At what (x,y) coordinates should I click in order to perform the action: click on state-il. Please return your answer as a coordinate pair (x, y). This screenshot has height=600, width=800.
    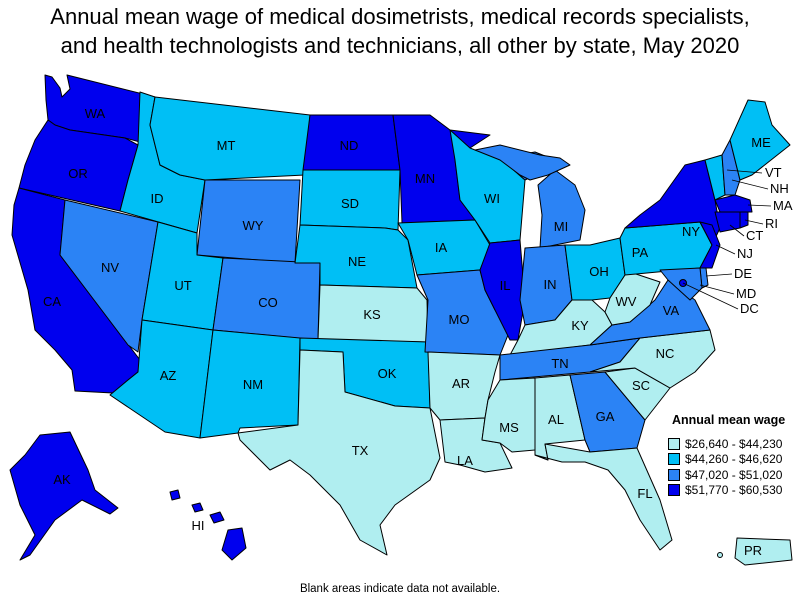
    Looking at the image, I should click on (502, 290).